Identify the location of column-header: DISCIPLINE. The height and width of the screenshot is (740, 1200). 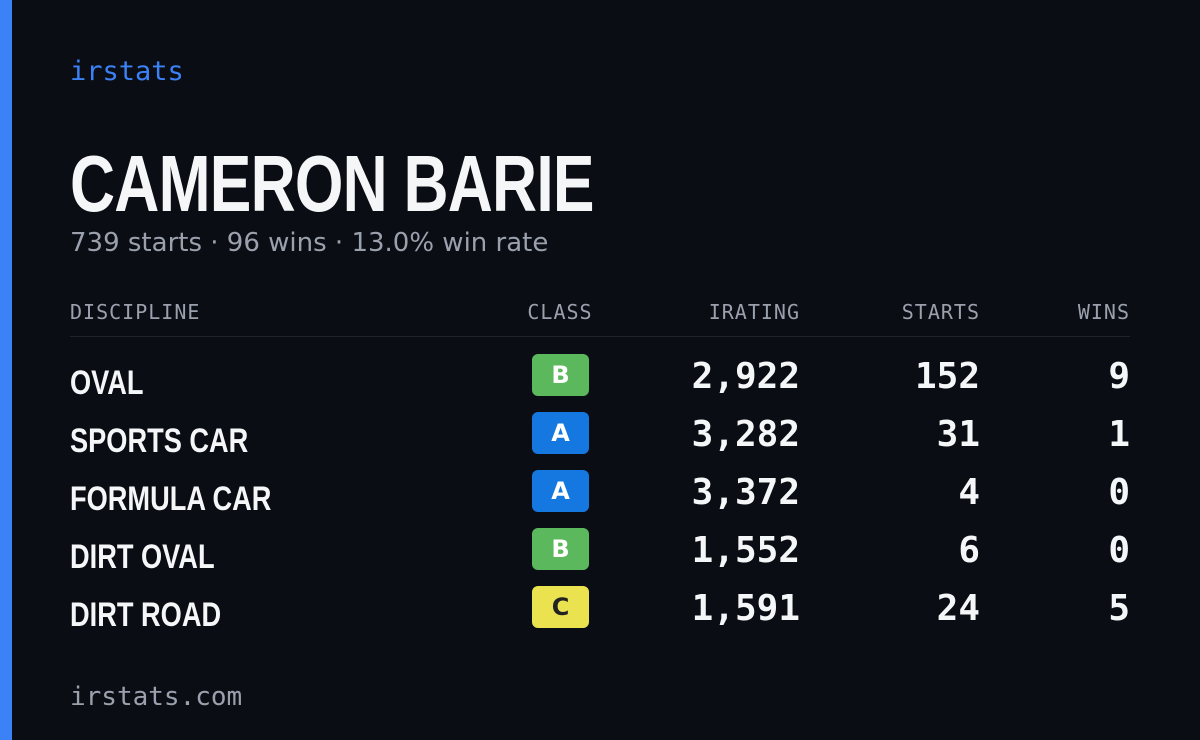
(135, 312).